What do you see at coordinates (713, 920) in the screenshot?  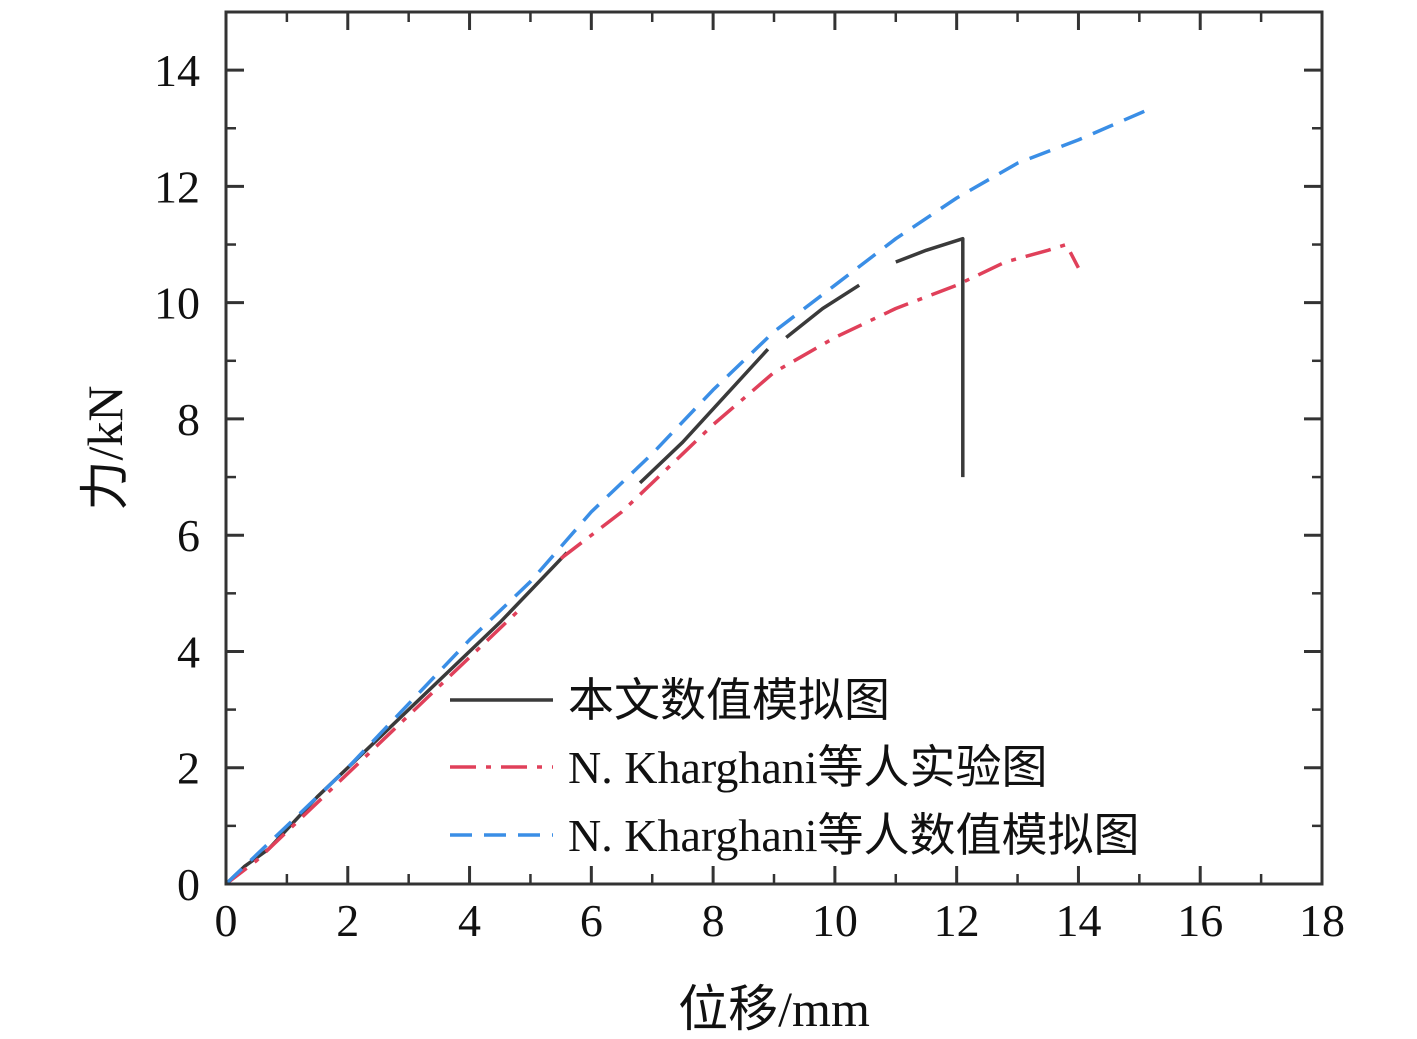 I see `x-tick-label: 8` at bounding box center [713, 920].